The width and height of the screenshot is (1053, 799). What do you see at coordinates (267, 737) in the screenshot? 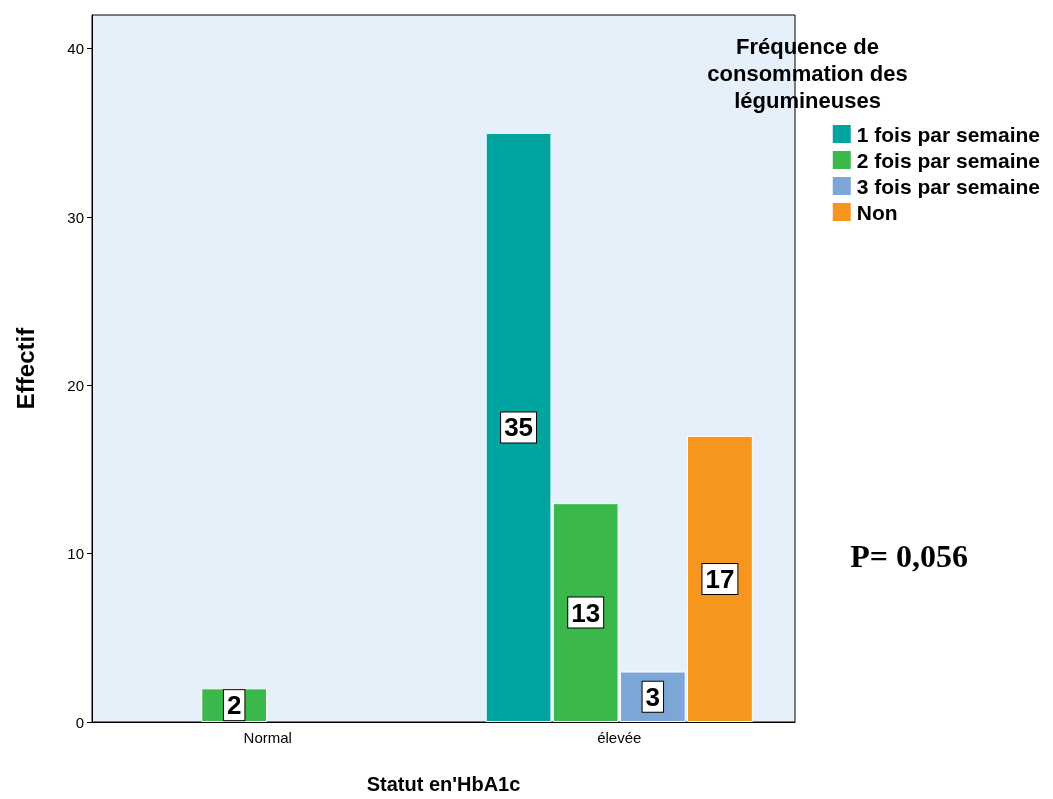
I see `x-tick-label: Normal` at bounding box center [267, 737].